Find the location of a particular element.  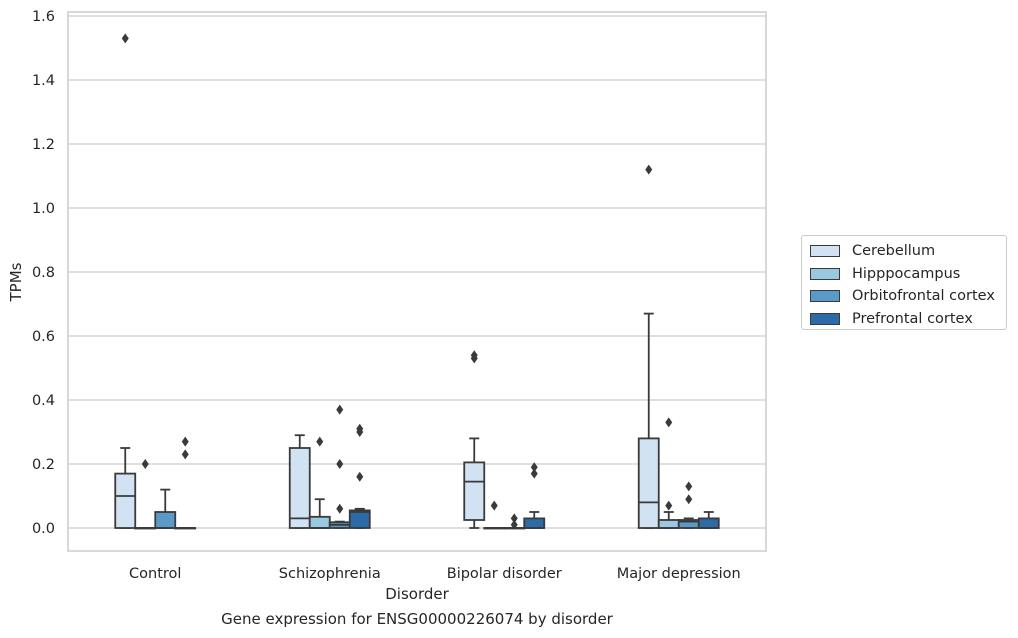

y-tick-label: 0.2 is located at coordinates (43, 465).